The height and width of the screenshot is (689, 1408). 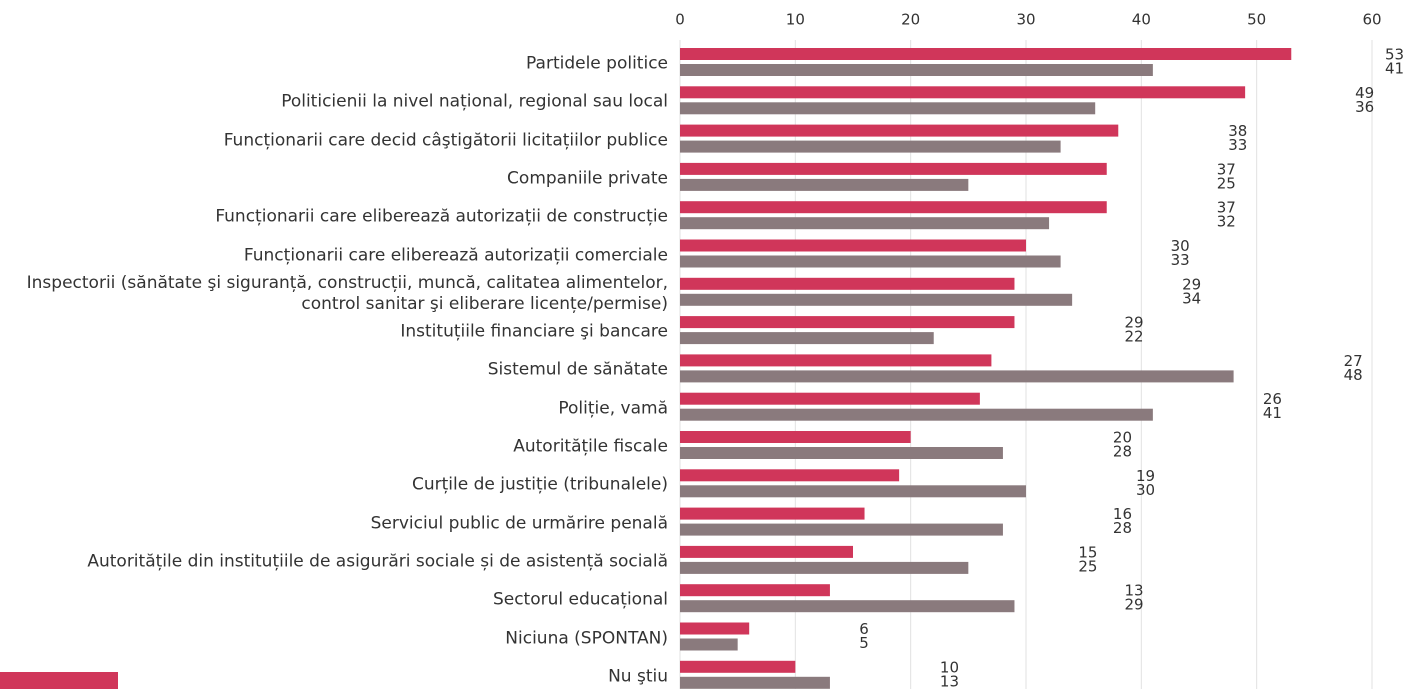 I want to click on x-tick-label: 50, so click(x=1256, y=20).